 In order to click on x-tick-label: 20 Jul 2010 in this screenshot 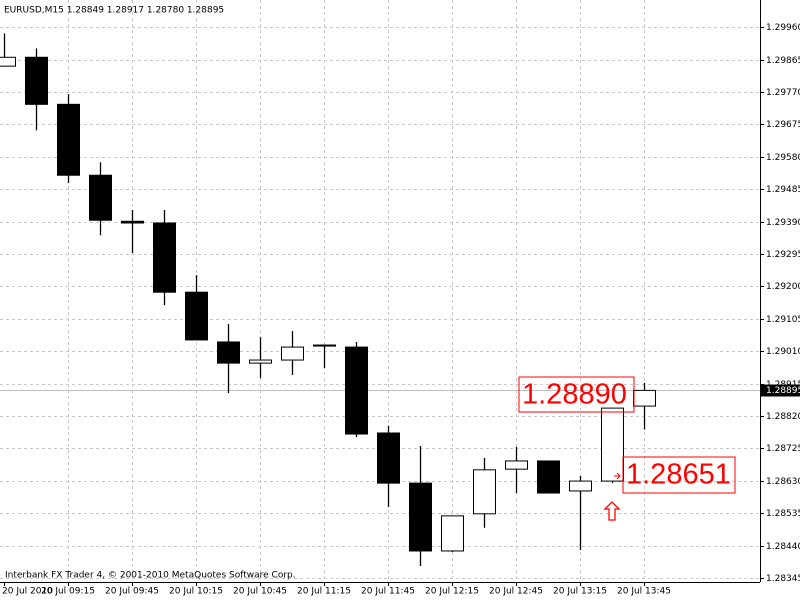, I will do `click(27, 592)`.